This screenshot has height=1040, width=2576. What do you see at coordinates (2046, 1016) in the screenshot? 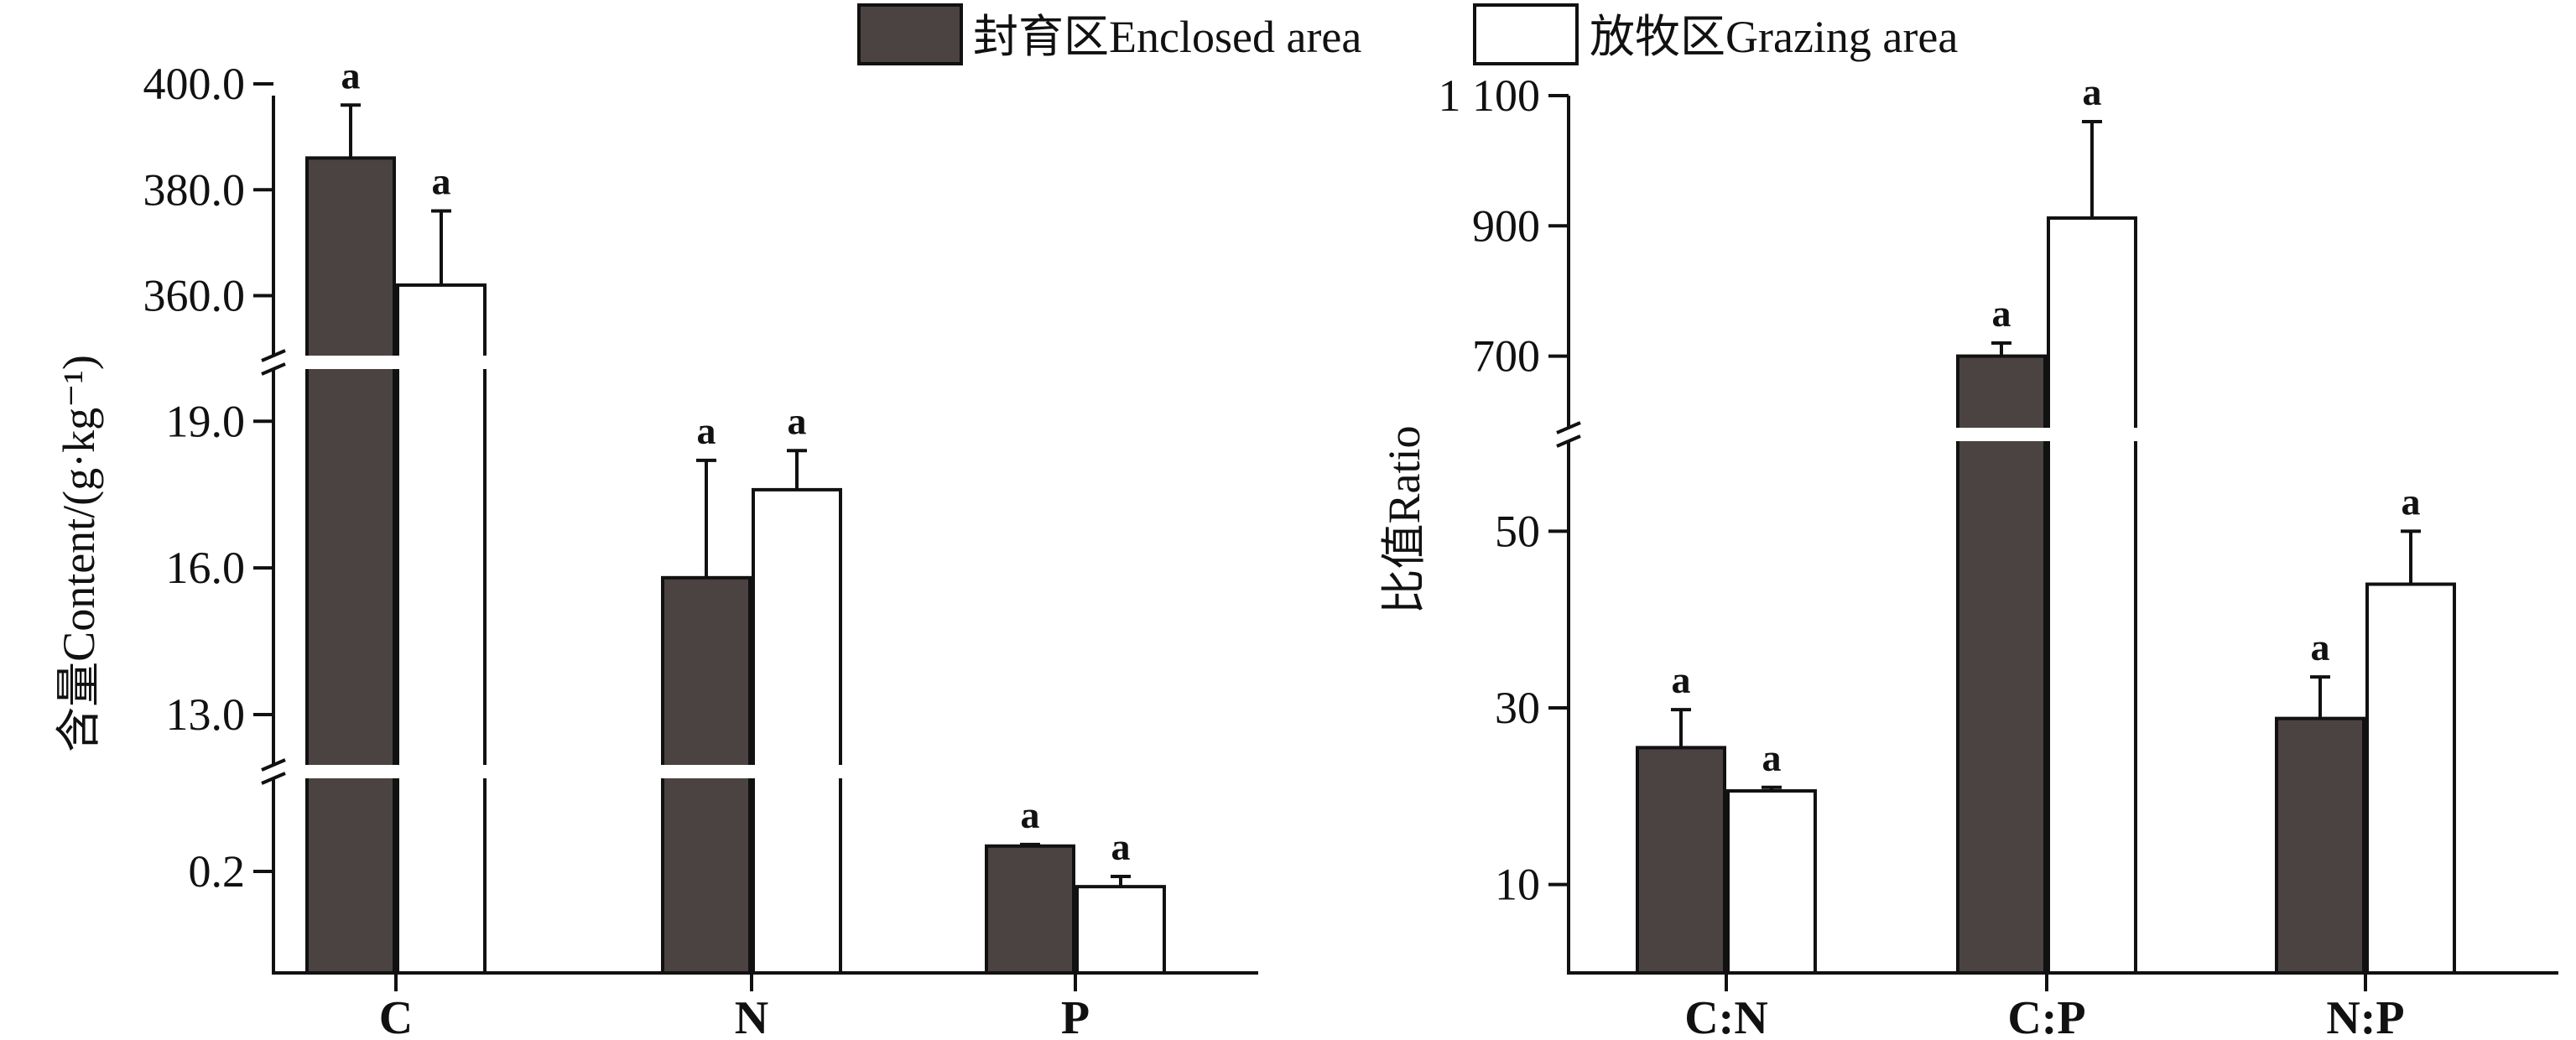
I see `category-label-ratio-cp: C:P` at bounding box center [2046, 1016].